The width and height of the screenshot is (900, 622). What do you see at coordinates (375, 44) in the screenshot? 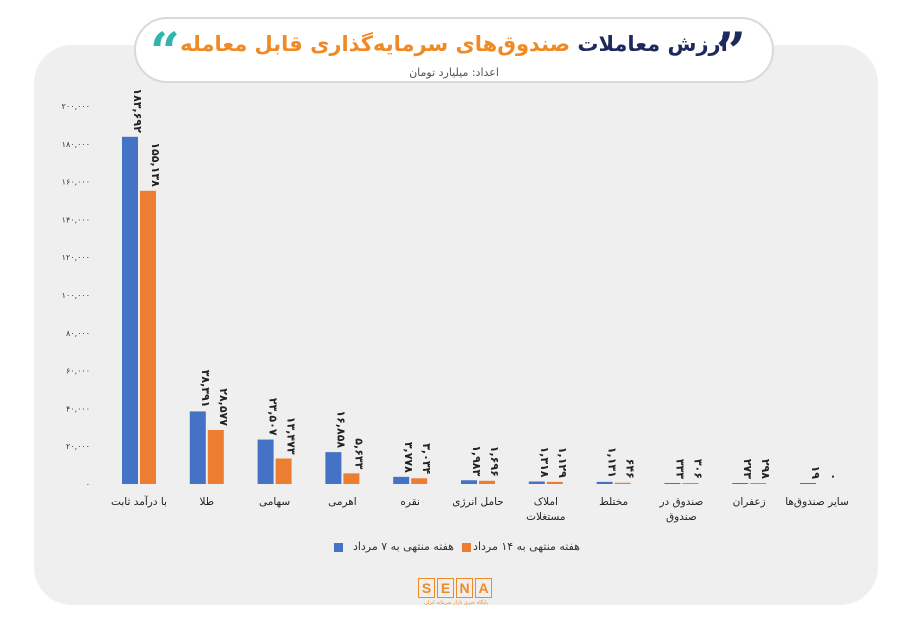
I see `title-part-2: صندوق‌های سرمایه‌گذاری قابل معامله` at bounding box center [375, 44].